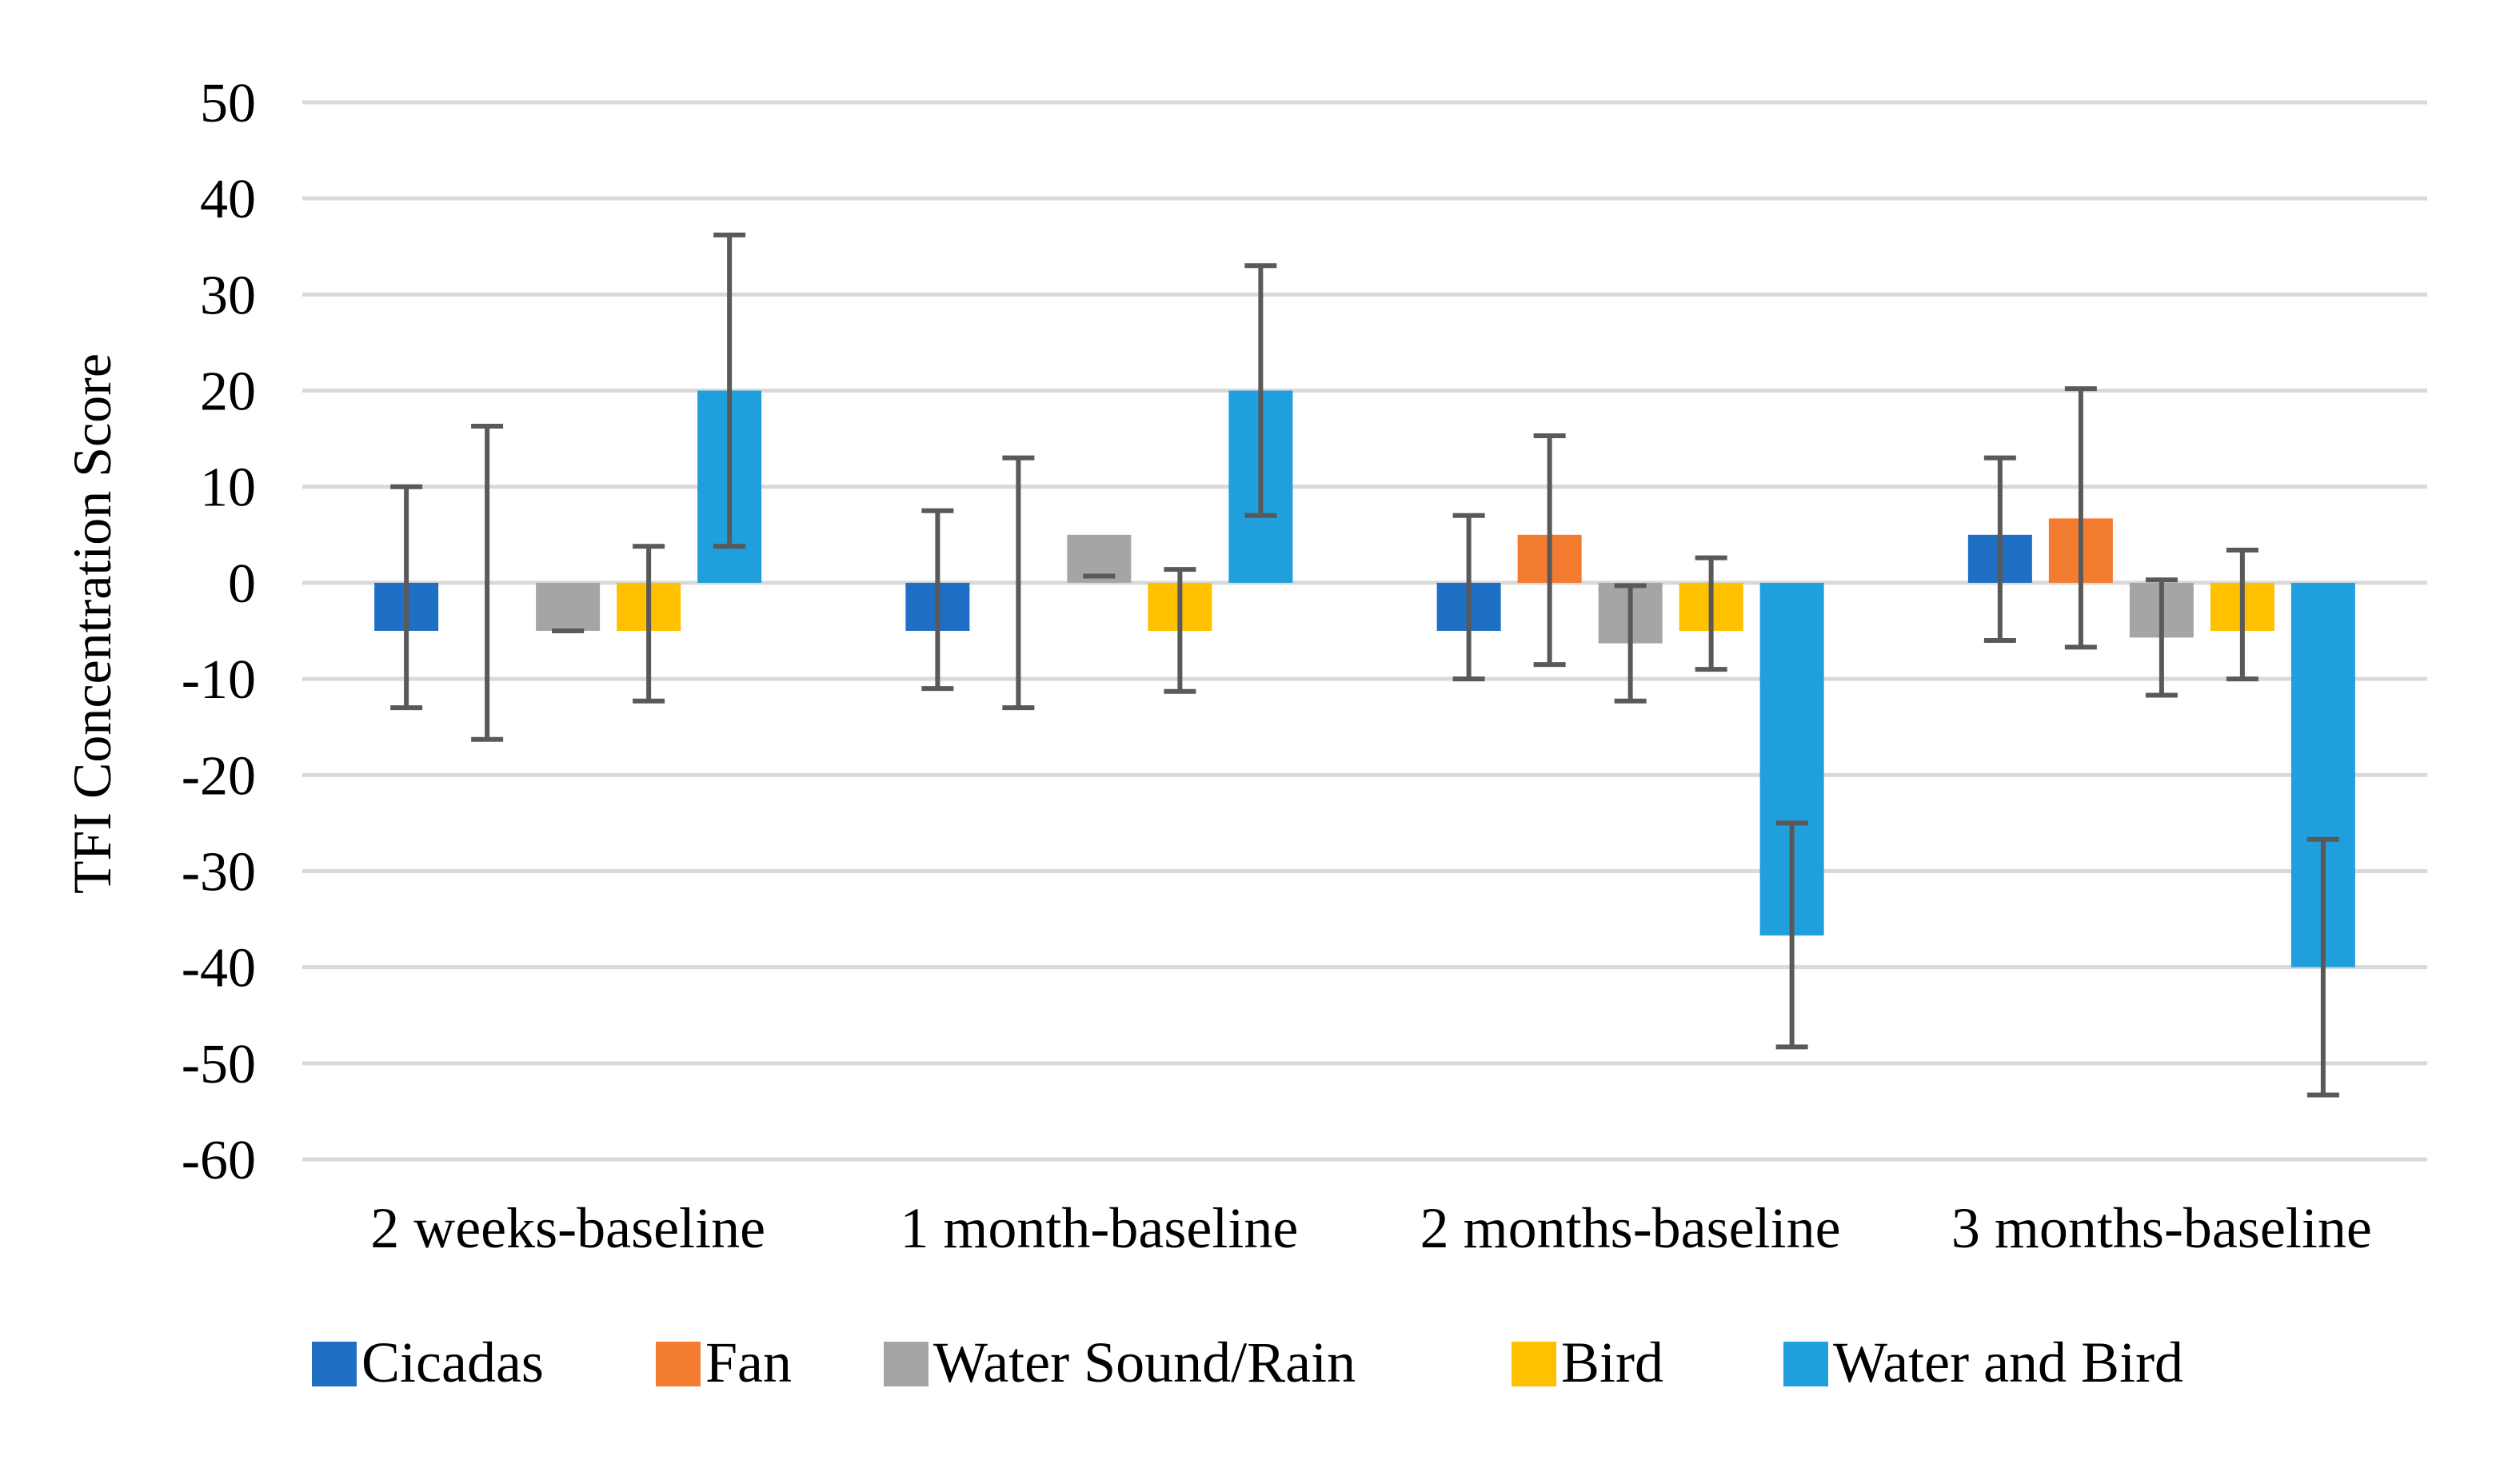  I want to click on y-tick-label: -60, so click(219, 1160).